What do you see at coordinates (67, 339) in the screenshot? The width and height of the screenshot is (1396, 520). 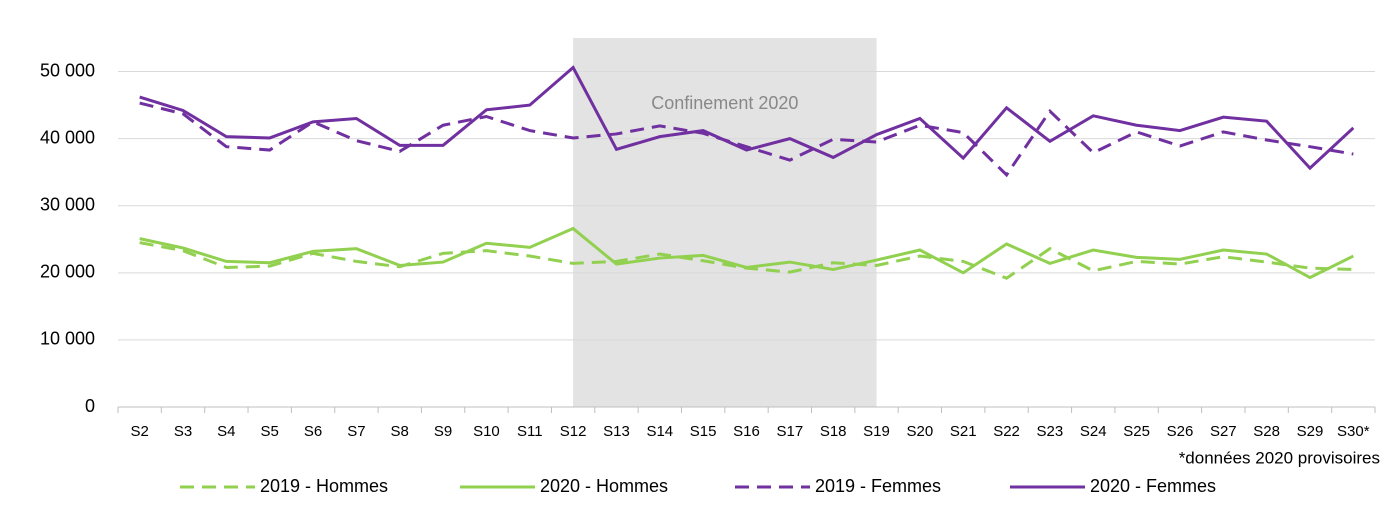 I see `y-tick-label: 10 000` at bounding box center [67, 339].